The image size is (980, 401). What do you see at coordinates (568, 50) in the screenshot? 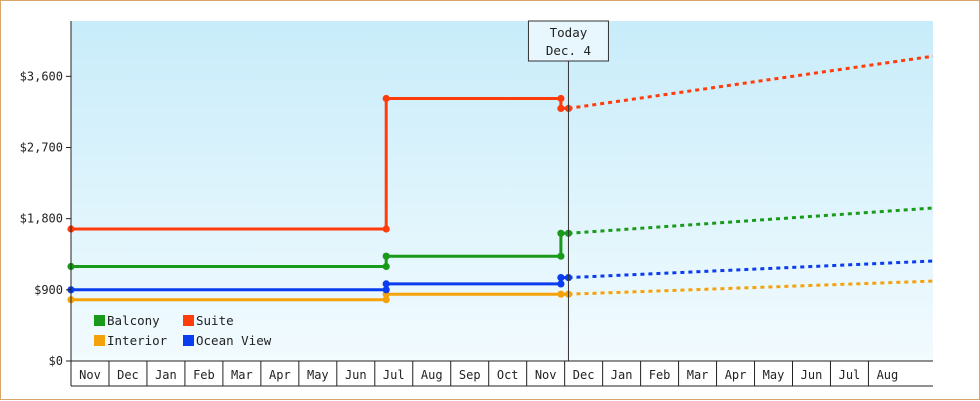
I see `today-date: Dec. 4` at bounding box center [568, 50].